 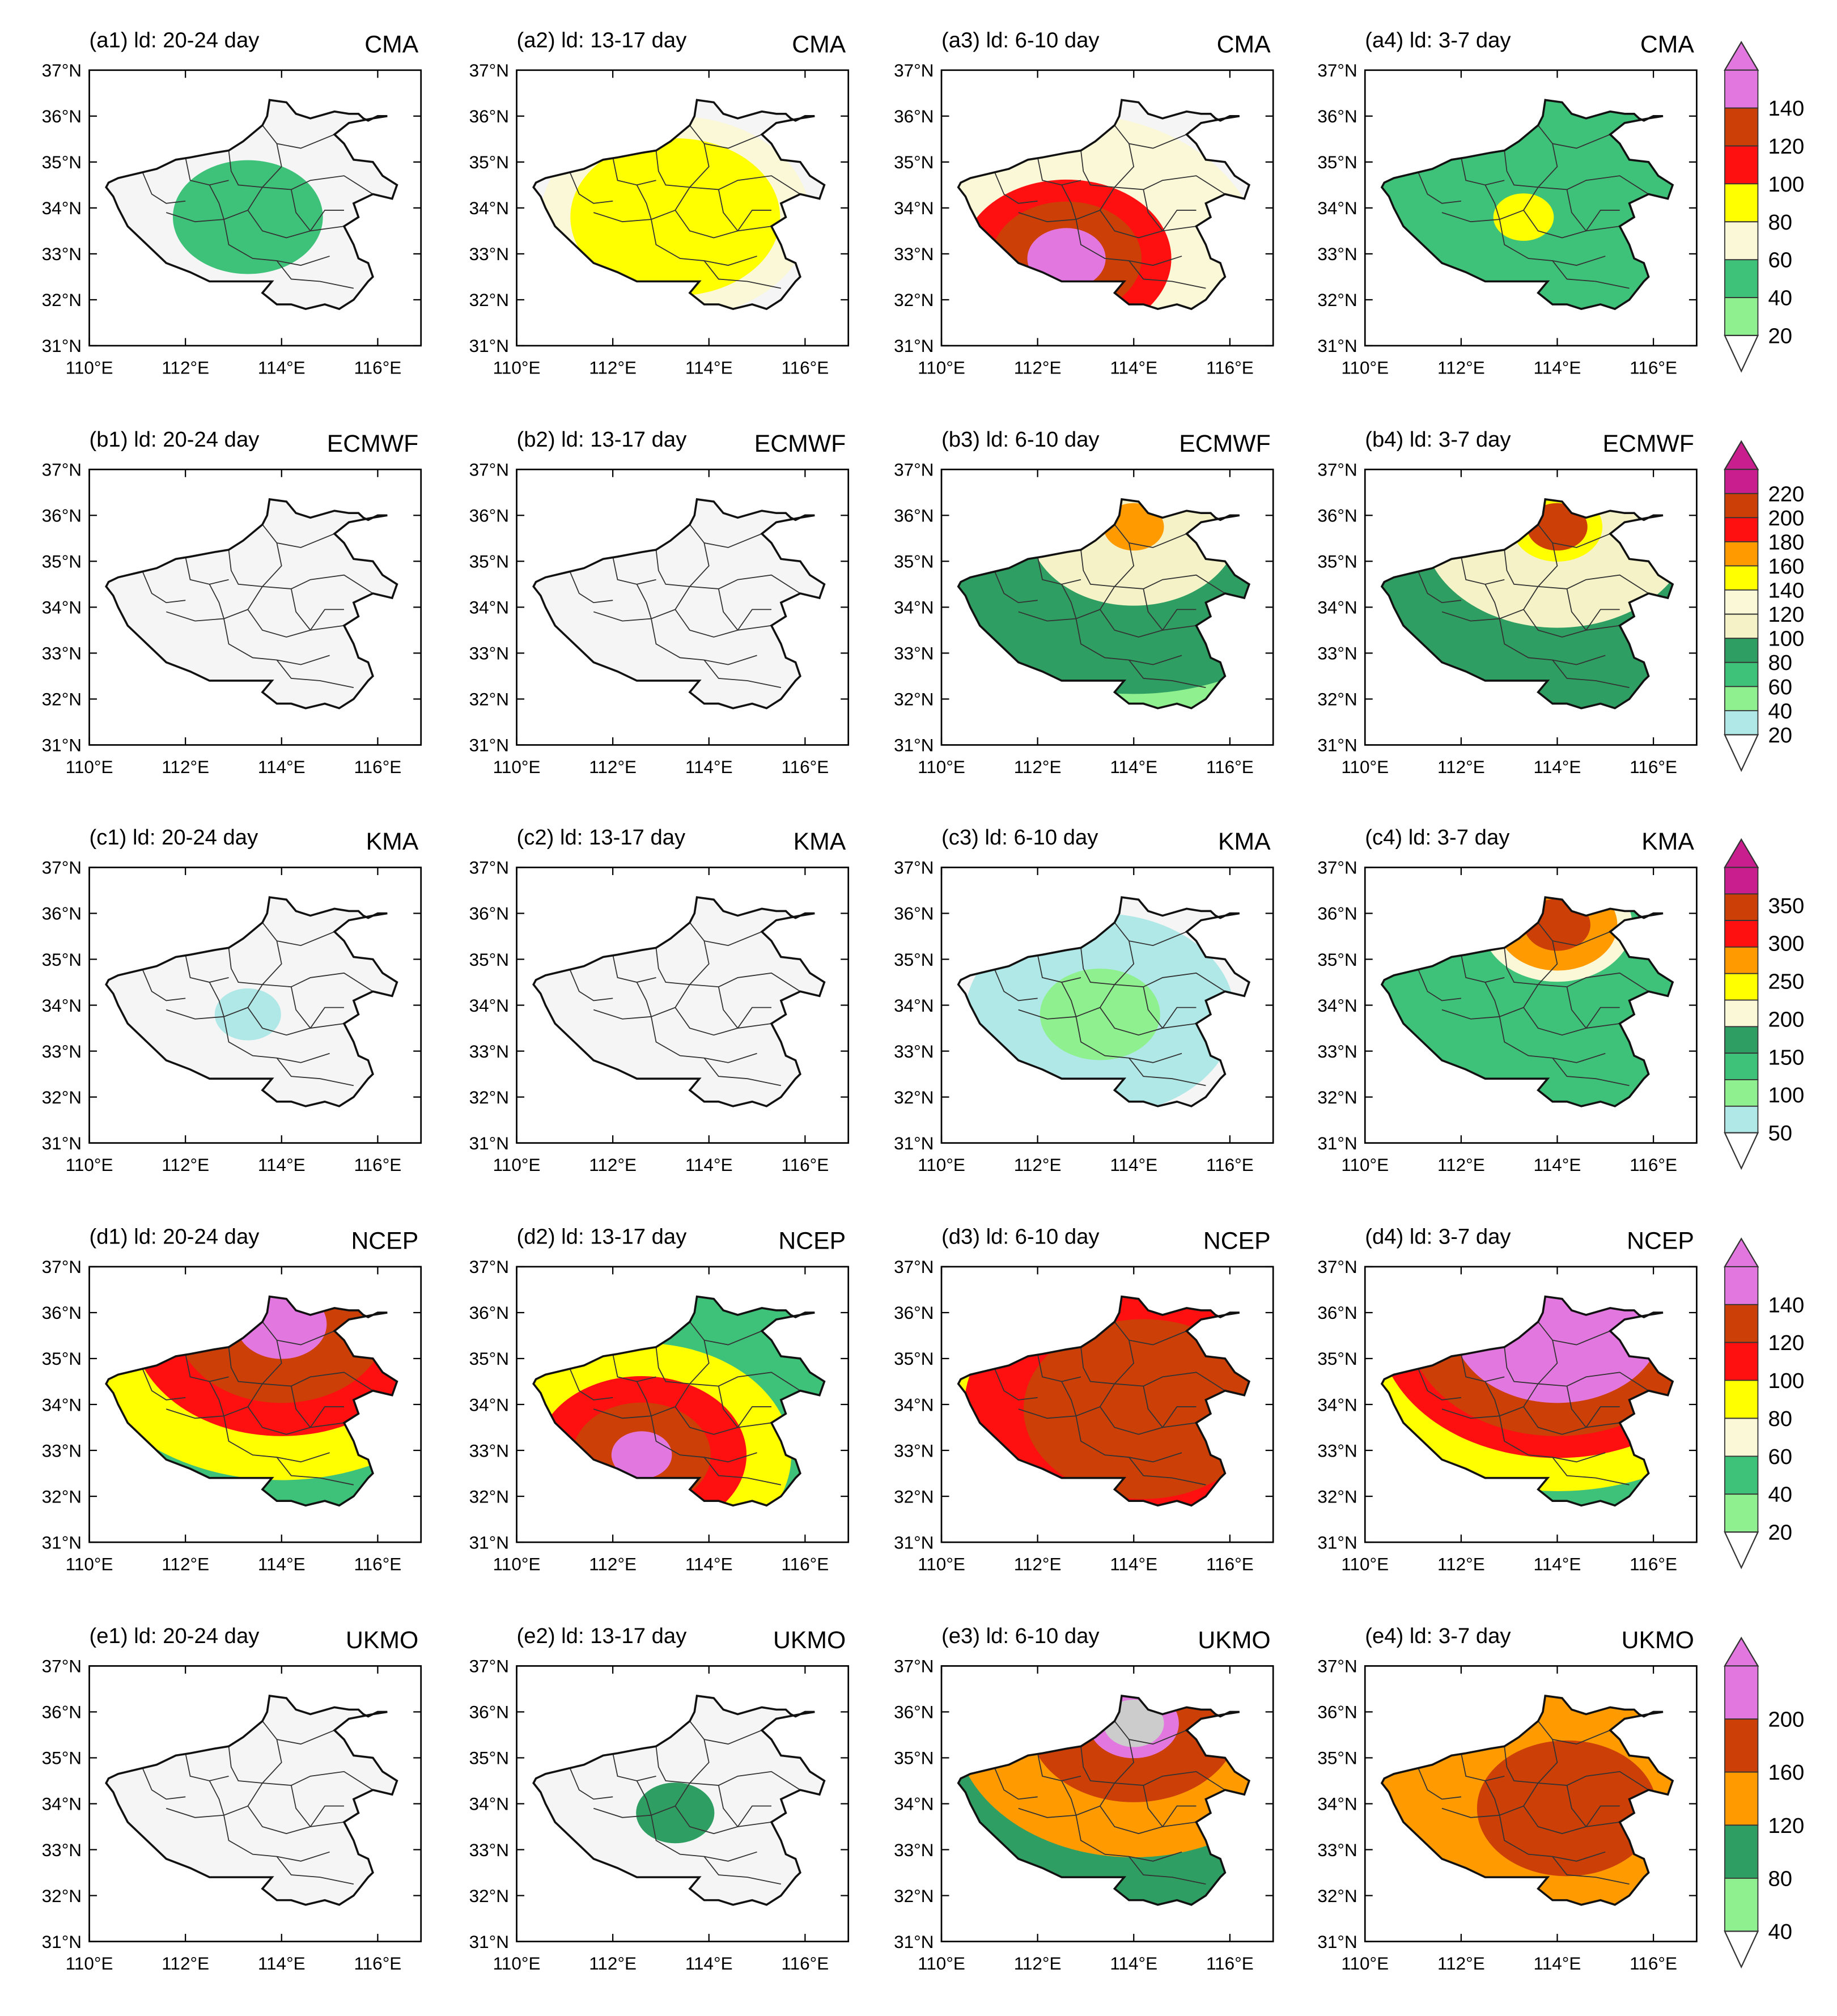 I want to click on lat-label: 35°N, so click(x=914, y=561).